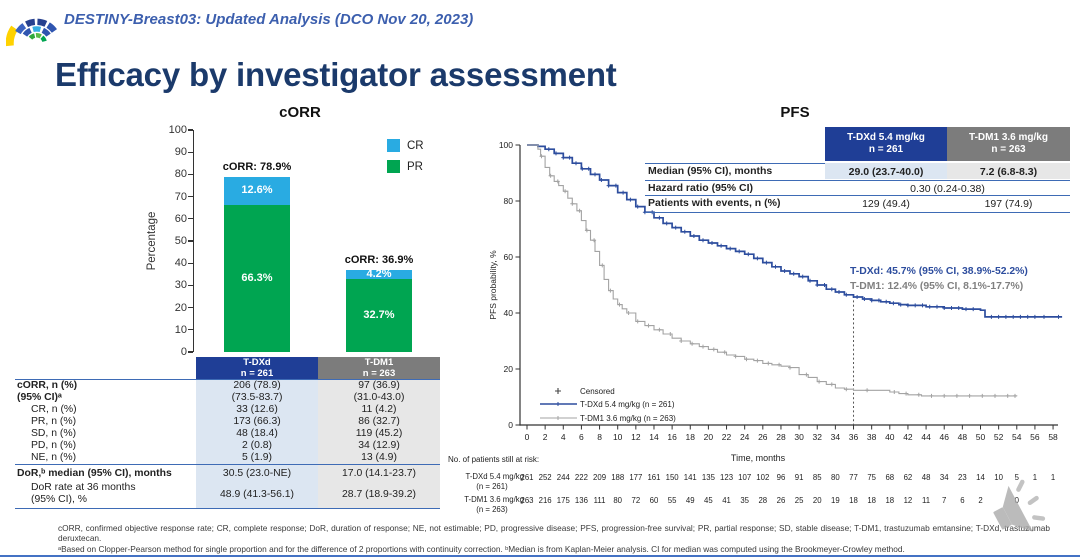 The height and width of the screenshot is (560, 1080). I want to click on value-line: (31.0-43.0), so click(379, 397).